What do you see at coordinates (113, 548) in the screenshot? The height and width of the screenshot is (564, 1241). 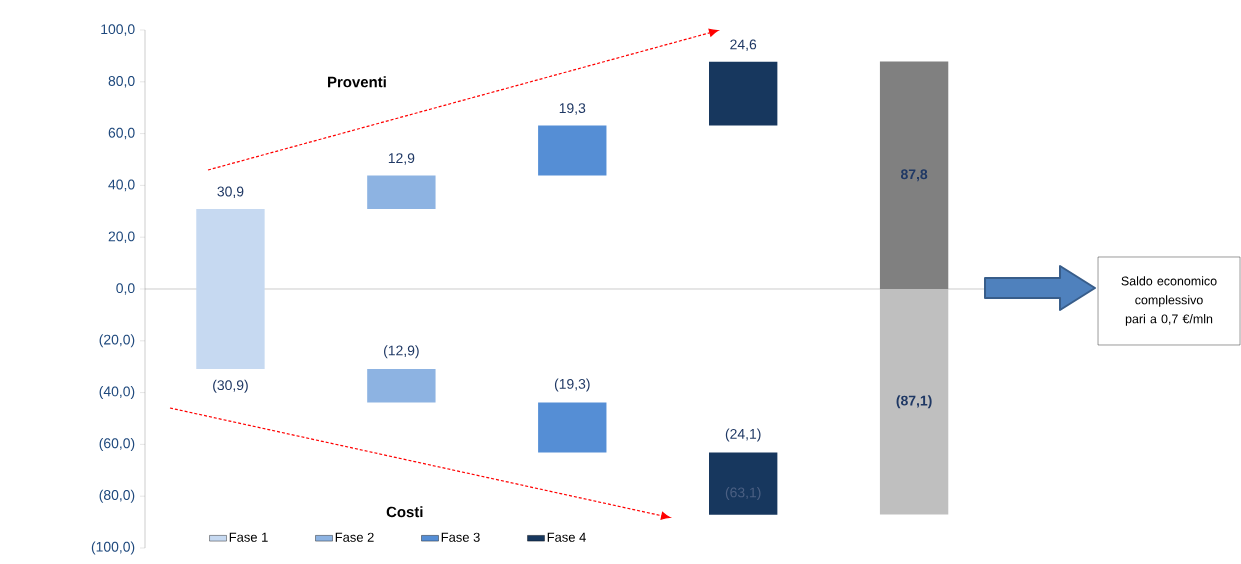 I see `y-tick-label: (100,0)` at bounding box center [113, 548].